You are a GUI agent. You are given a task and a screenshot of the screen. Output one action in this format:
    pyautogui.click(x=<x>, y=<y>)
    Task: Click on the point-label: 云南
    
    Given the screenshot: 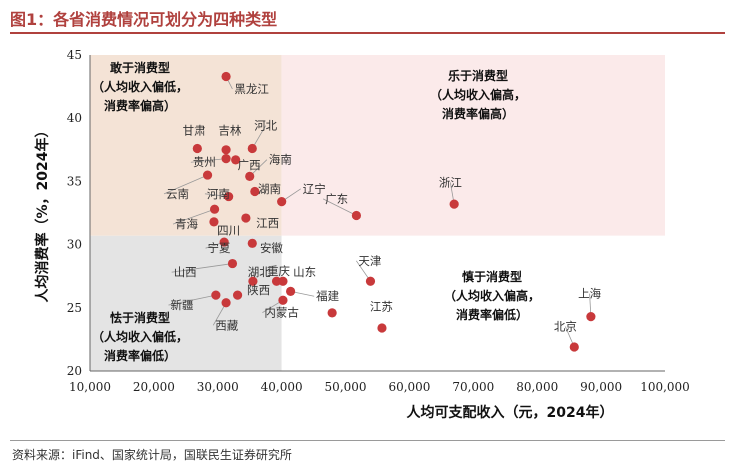 What is the action you would take?
    pyautogui.click(x=177, y=194)
    